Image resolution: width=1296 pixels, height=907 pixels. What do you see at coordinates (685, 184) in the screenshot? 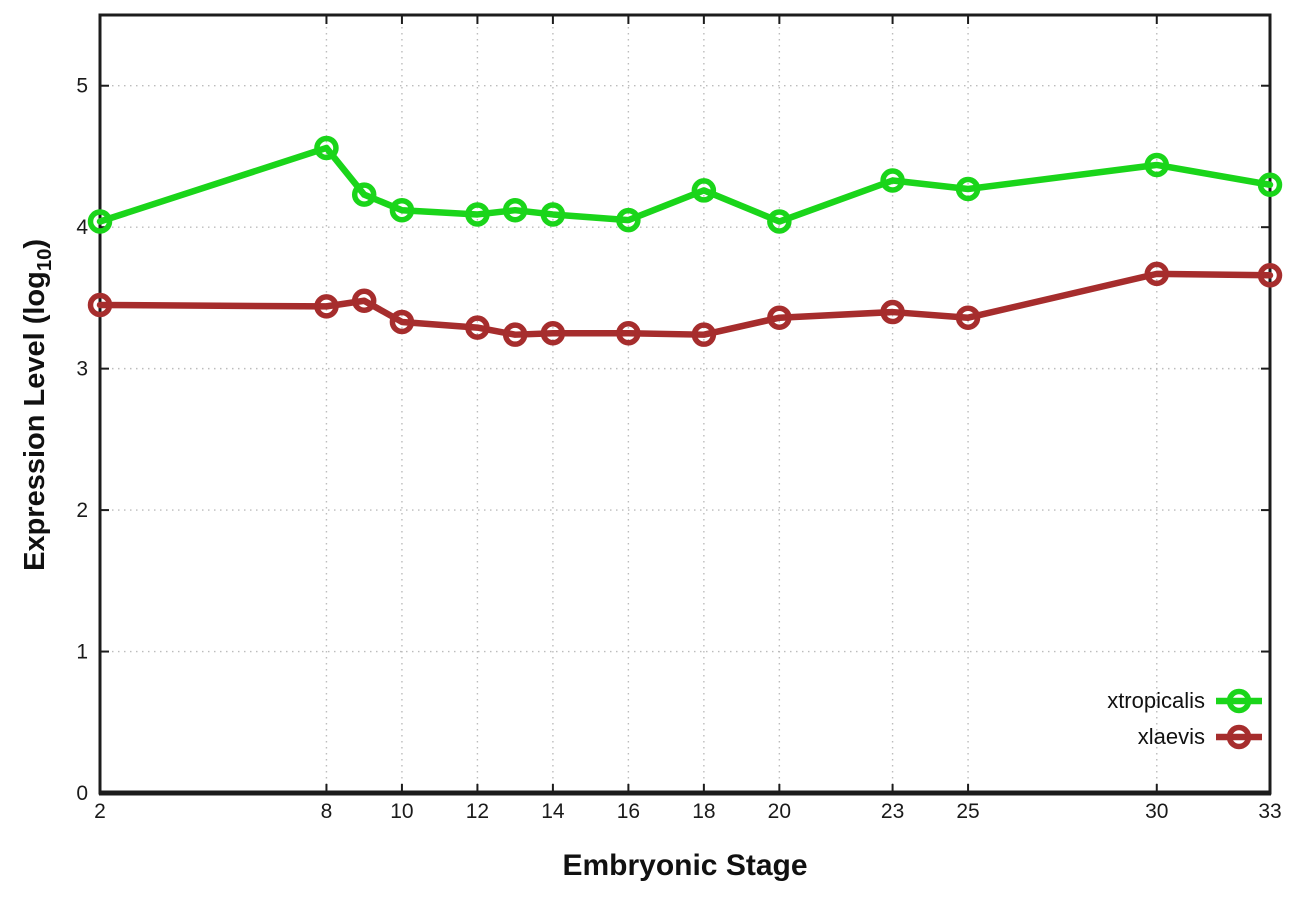
I see `series-line-xtropicalis` at bounding box center [685, 184].